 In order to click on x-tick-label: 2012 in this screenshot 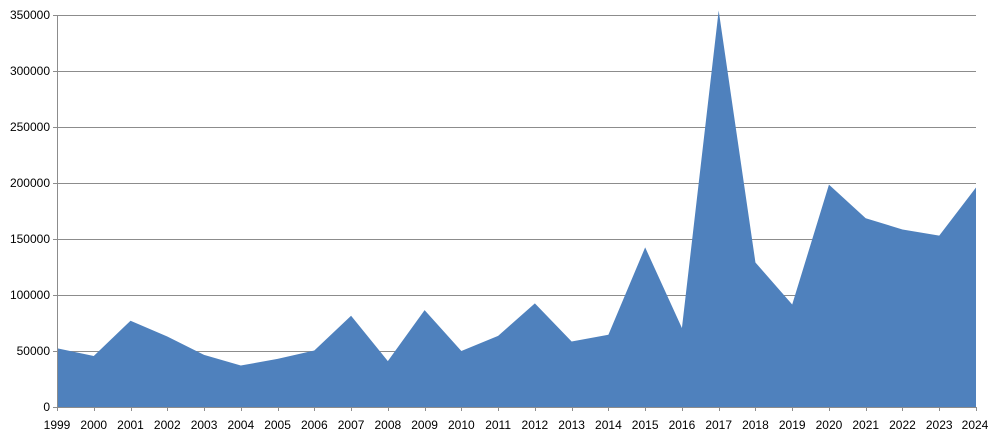, I will do `click(535, 425)`.